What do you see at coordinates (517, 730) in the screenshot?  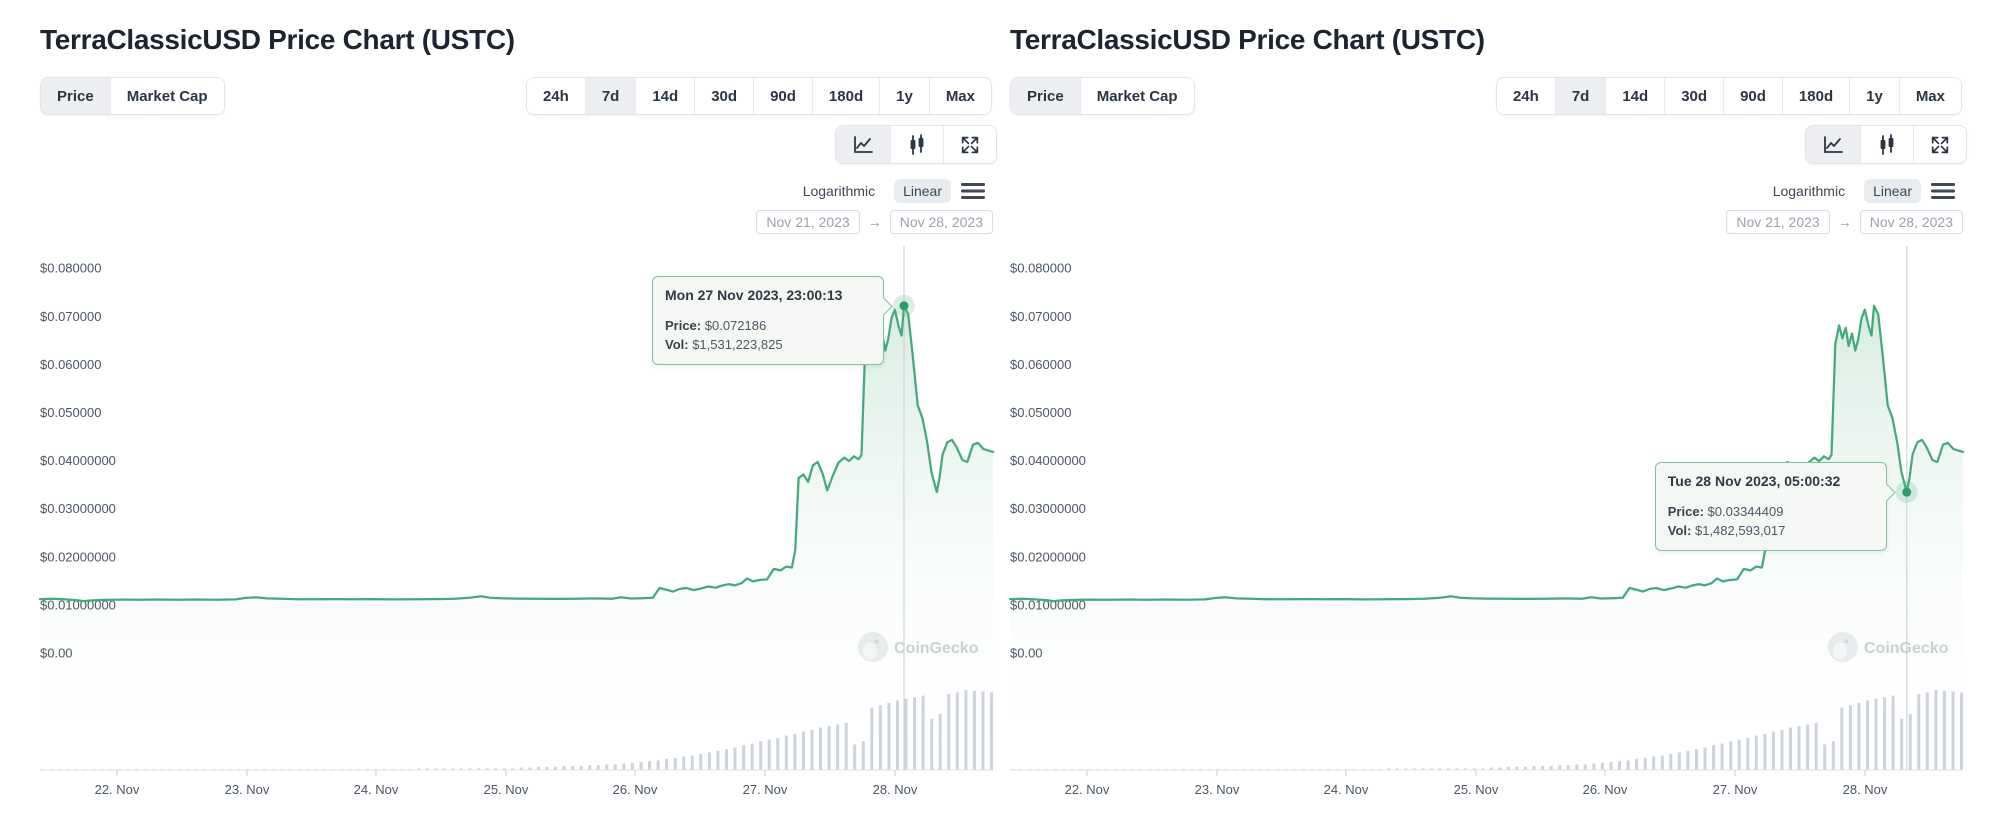 I see `volume-bars` at bounding box center [517, 730].